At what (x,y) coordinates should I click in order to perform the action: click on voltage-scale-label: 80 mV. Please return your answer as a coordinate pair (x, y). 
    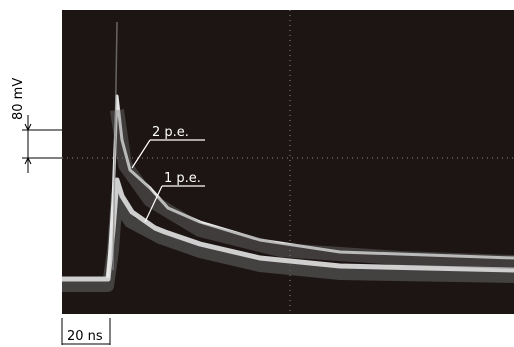
    Looking at the image, I should click on (18, 99).